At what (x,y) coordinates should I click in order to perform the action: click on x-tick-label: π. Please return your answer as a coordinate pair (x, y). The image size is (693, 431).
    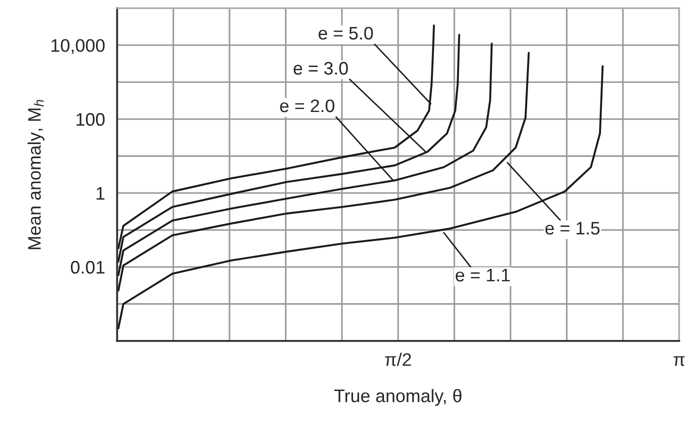
    Looking at the image, I should click on (679, 361).